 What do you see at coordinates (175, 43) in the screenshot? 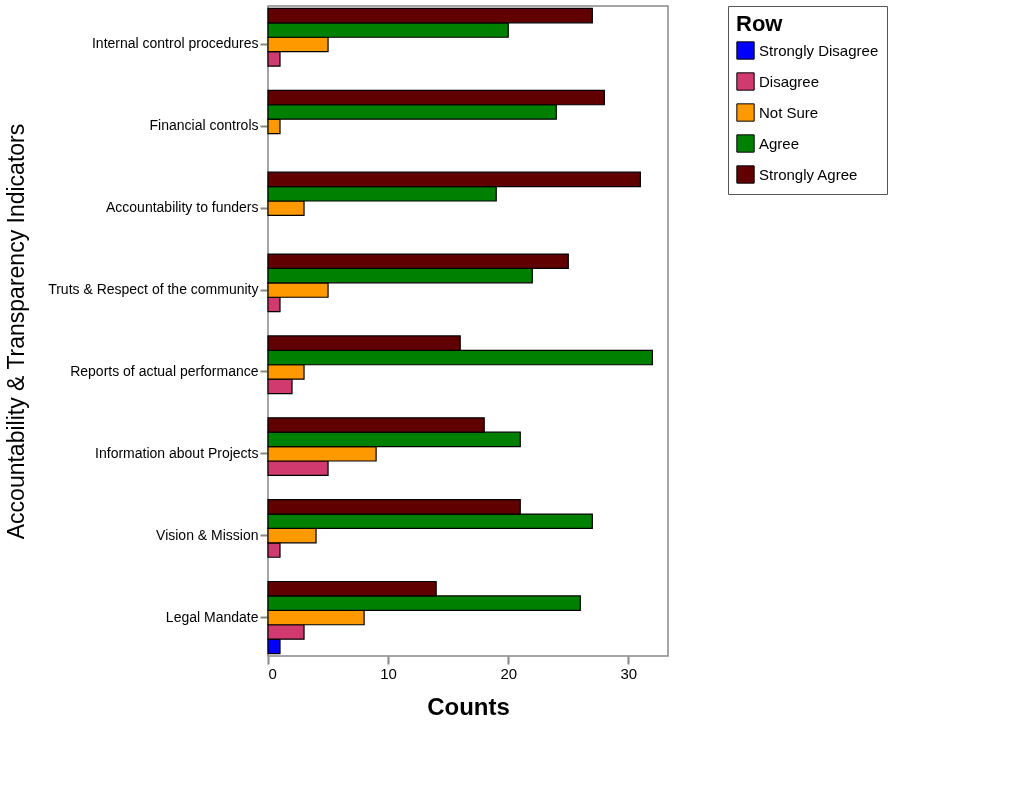
I see `y-tick-label: Internal control procedures` at bounding box center [175, 43].